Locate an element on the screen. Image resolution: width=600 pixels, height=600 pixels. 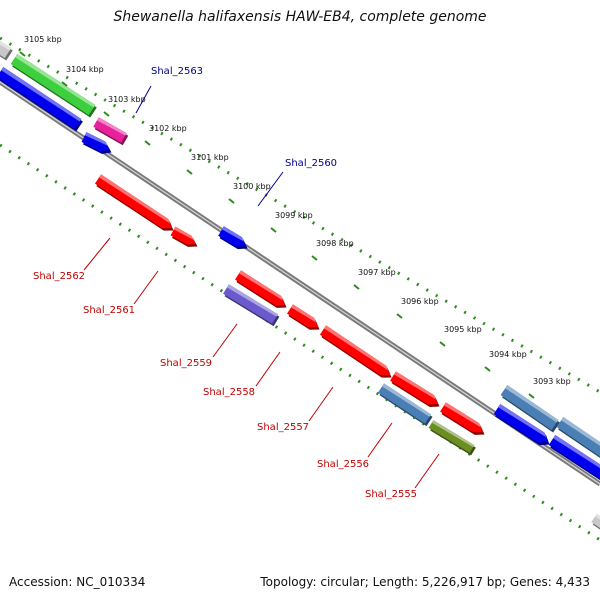
tick-label: 3097 kbp is located at coordinates (377, 272).